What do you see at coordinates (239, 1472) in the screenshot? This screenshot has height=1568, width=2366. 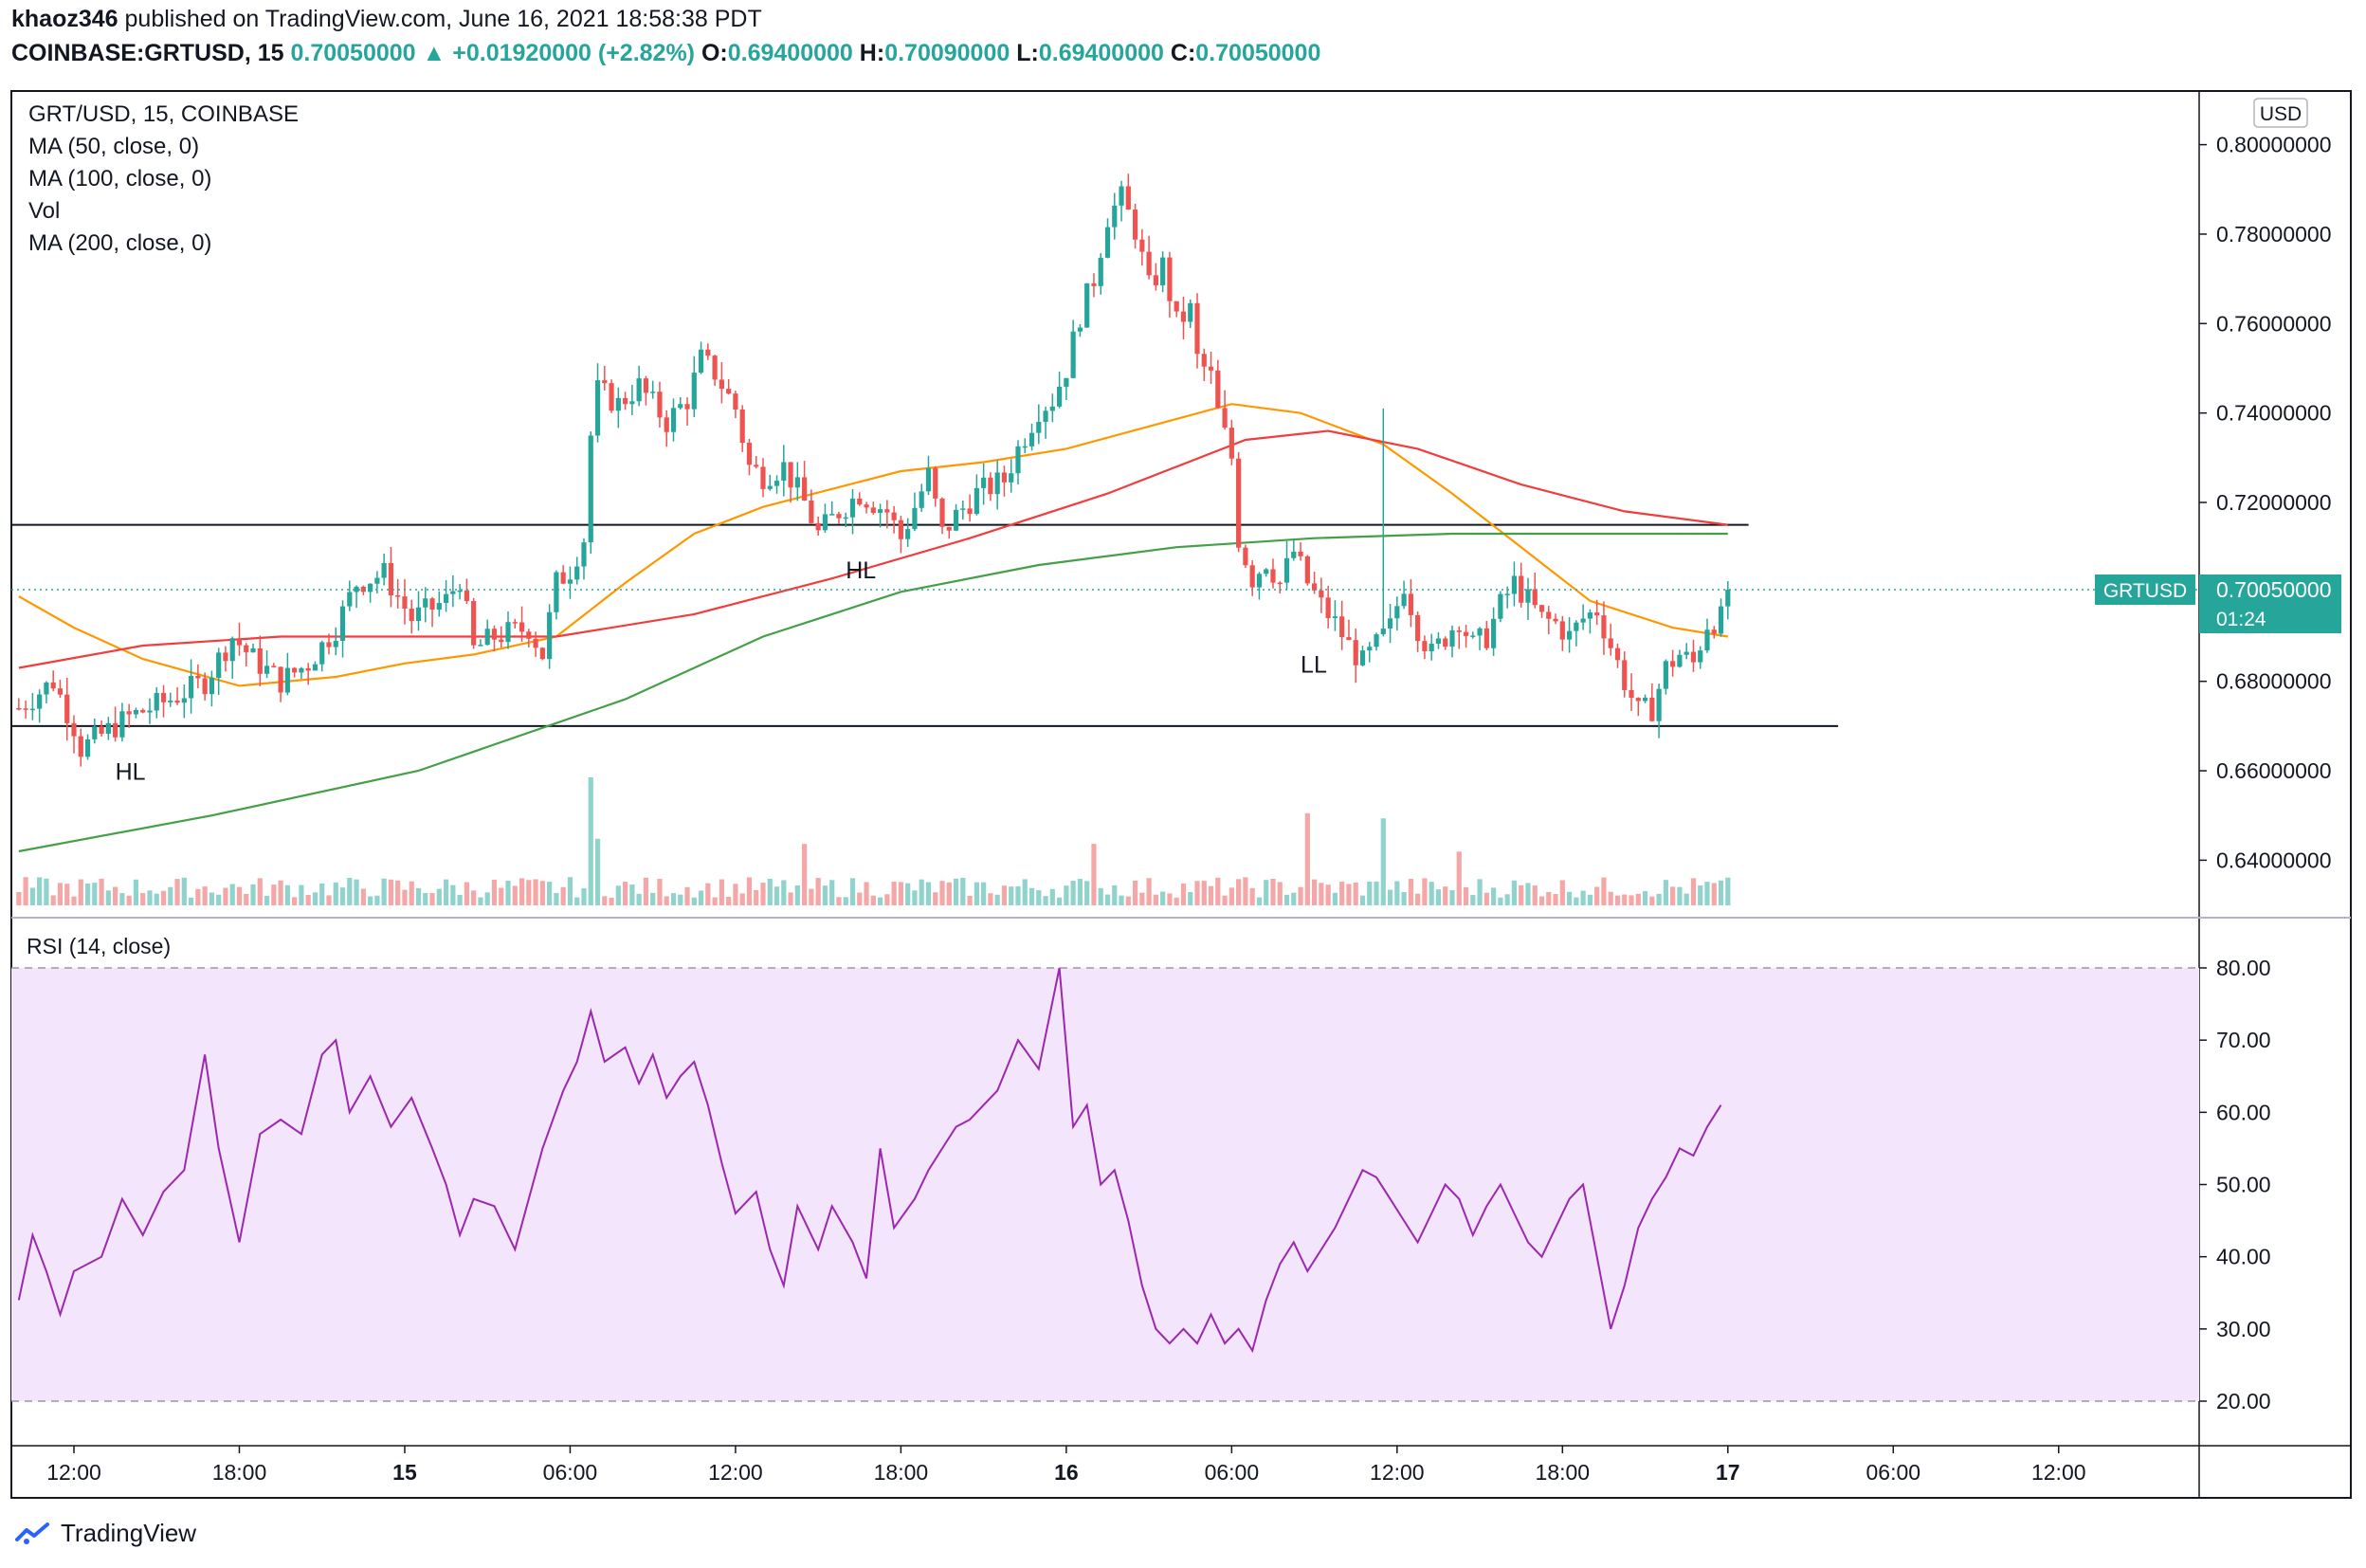 I see `time-tick-label: 18:00` at bounding box center [239, 1472].